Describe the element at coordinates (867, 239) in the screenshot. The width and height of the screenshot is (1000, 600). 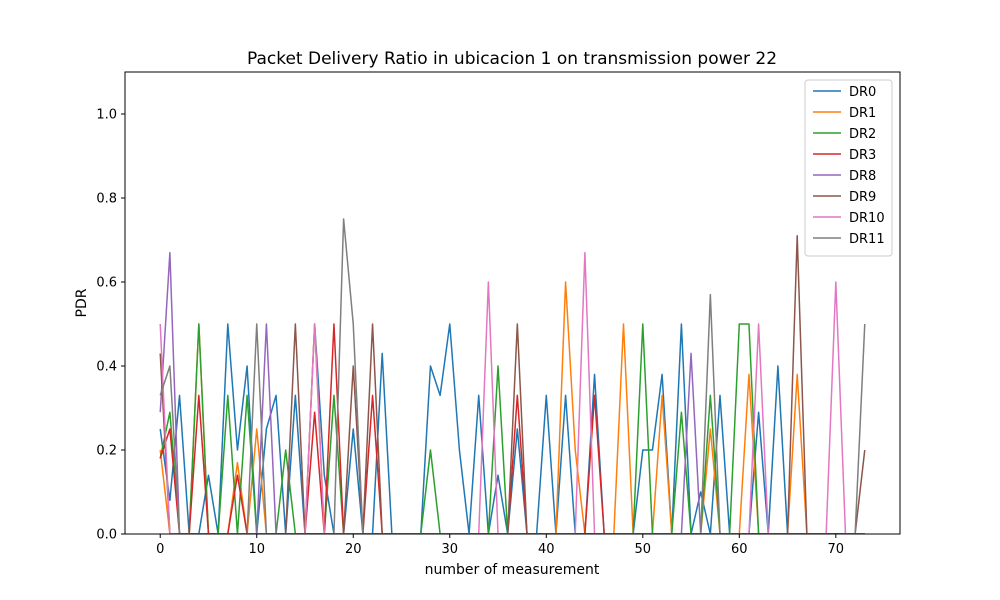
I see `legend-label-dr11: DR11` at that location.